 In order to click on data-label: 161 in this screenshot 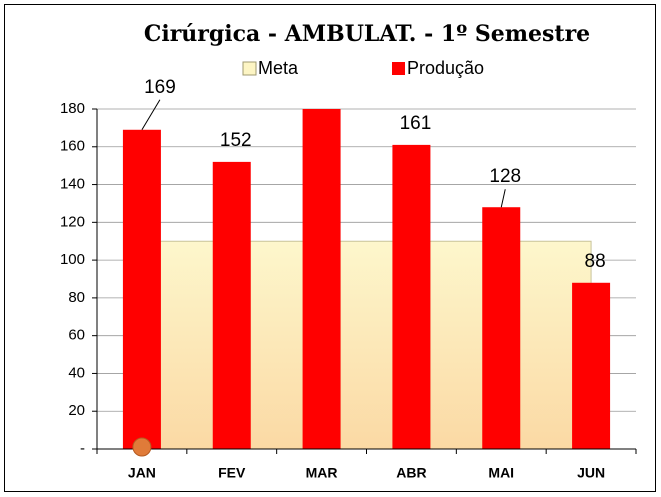, I will do `click(416, 123)`.